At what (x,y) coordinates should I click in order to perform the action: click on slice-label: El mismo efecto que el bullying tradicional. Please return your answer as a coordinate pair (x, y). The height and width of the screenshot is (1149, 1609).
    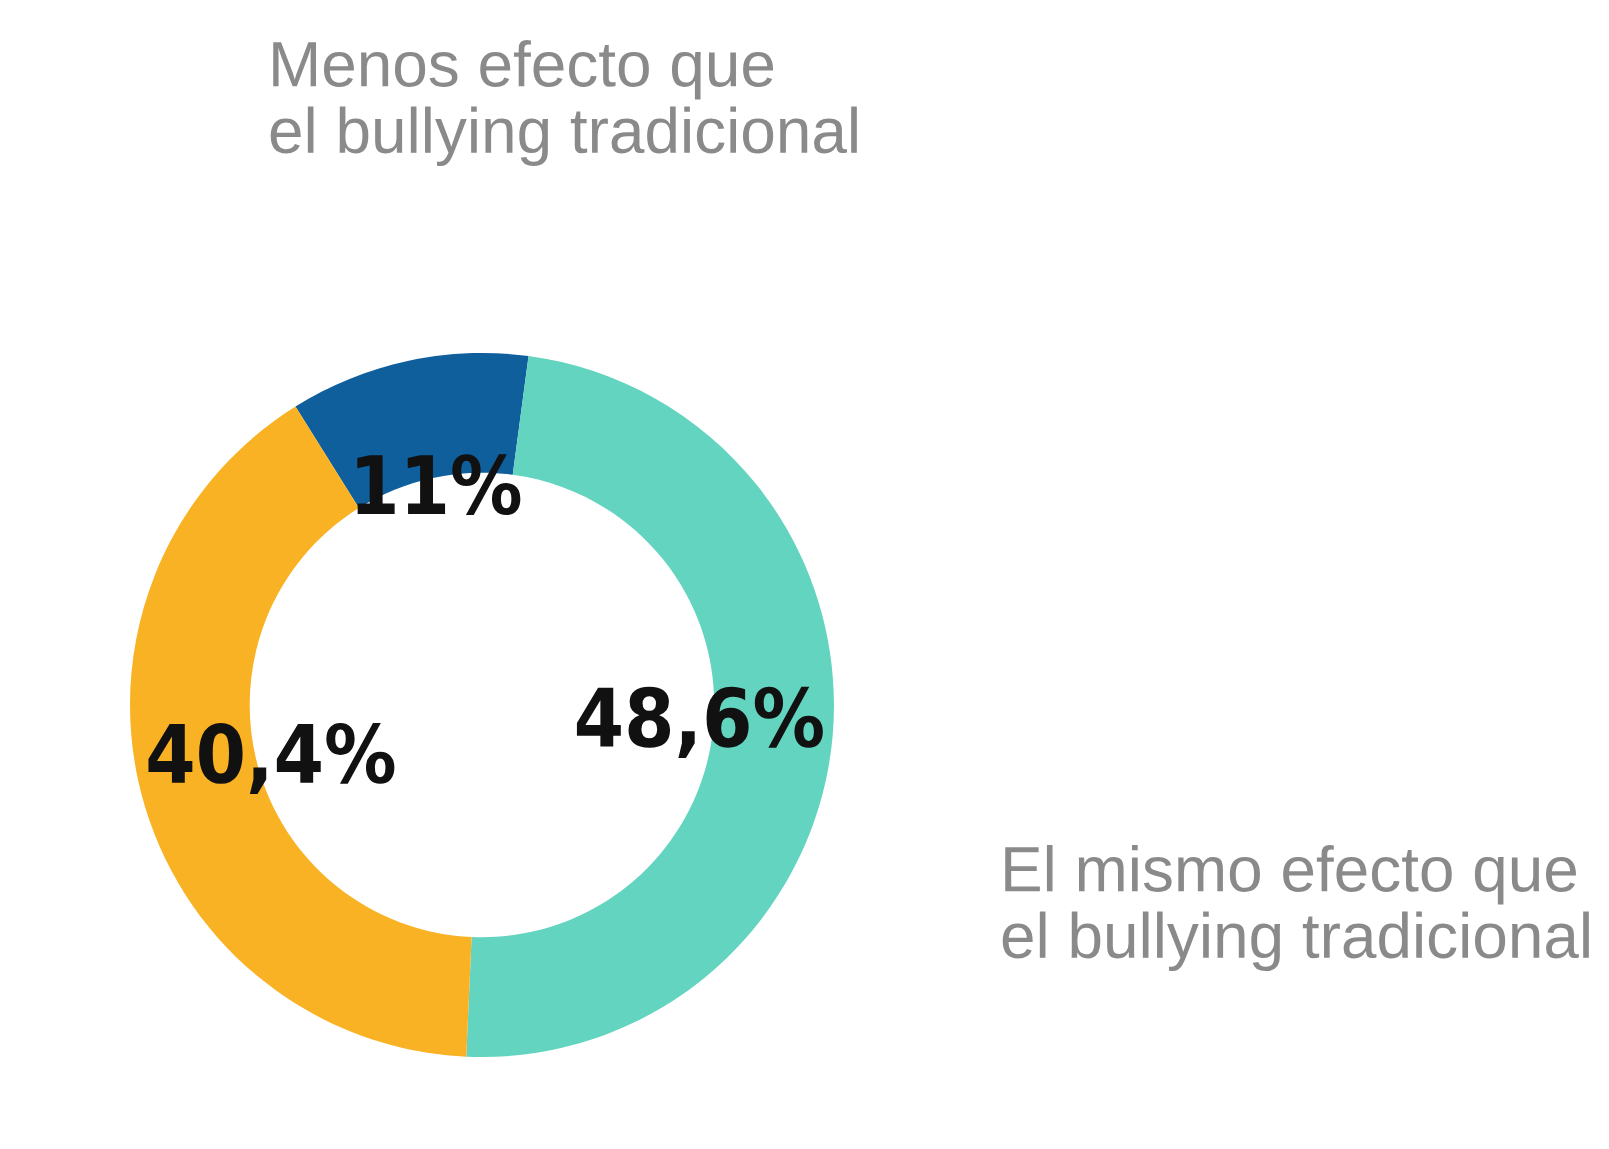
    Looking at the image, I should click on (1295, 908).